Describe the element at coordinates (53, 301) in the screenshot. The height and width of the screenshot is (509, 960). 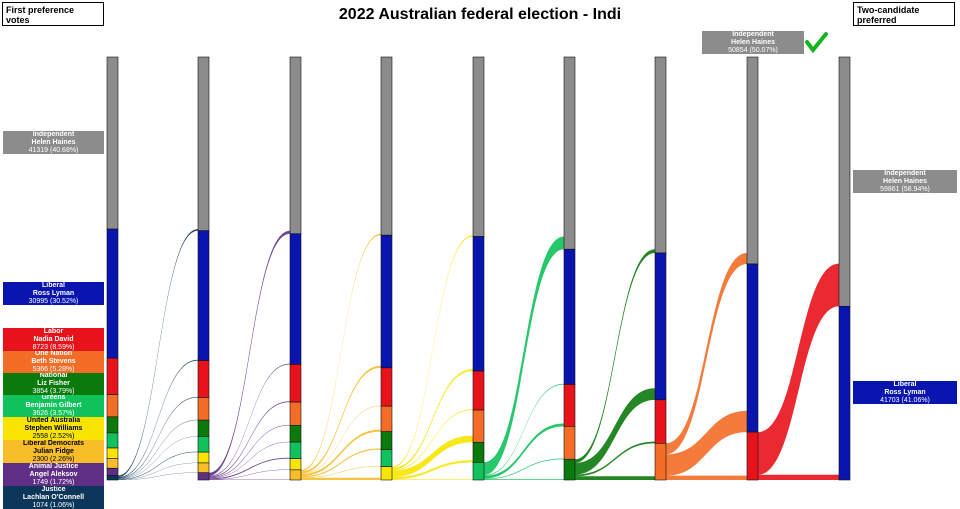
I see `candidate-votes-label: 30995 (30.52%)` at that location.